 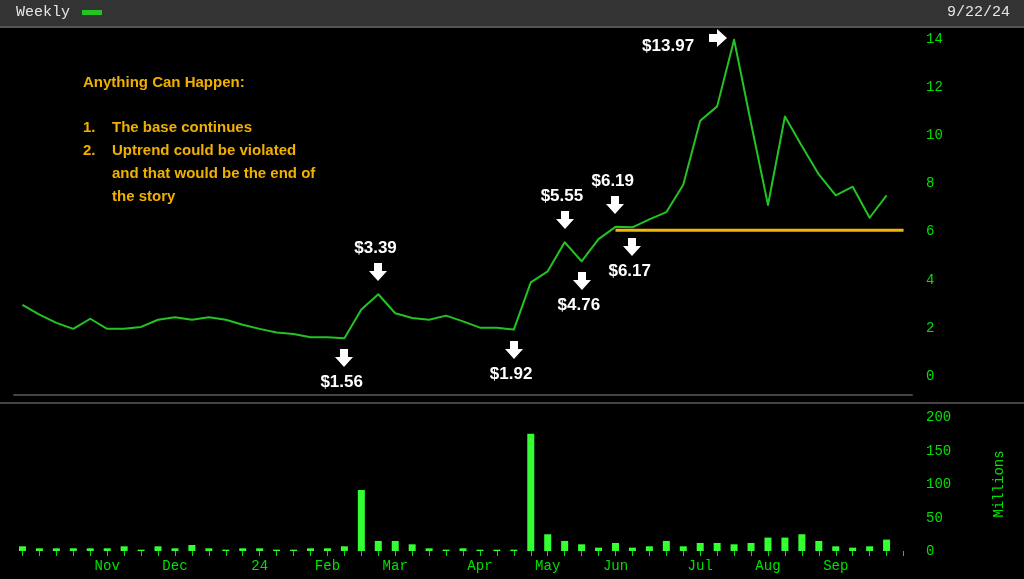 I want to click on y-axis-title: Millions, so click(x=999, y=484).